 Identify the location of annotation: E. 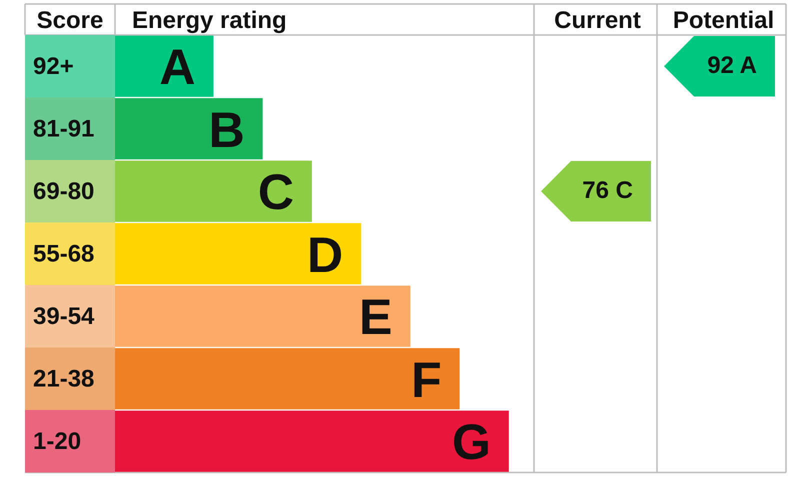
(375, 317).